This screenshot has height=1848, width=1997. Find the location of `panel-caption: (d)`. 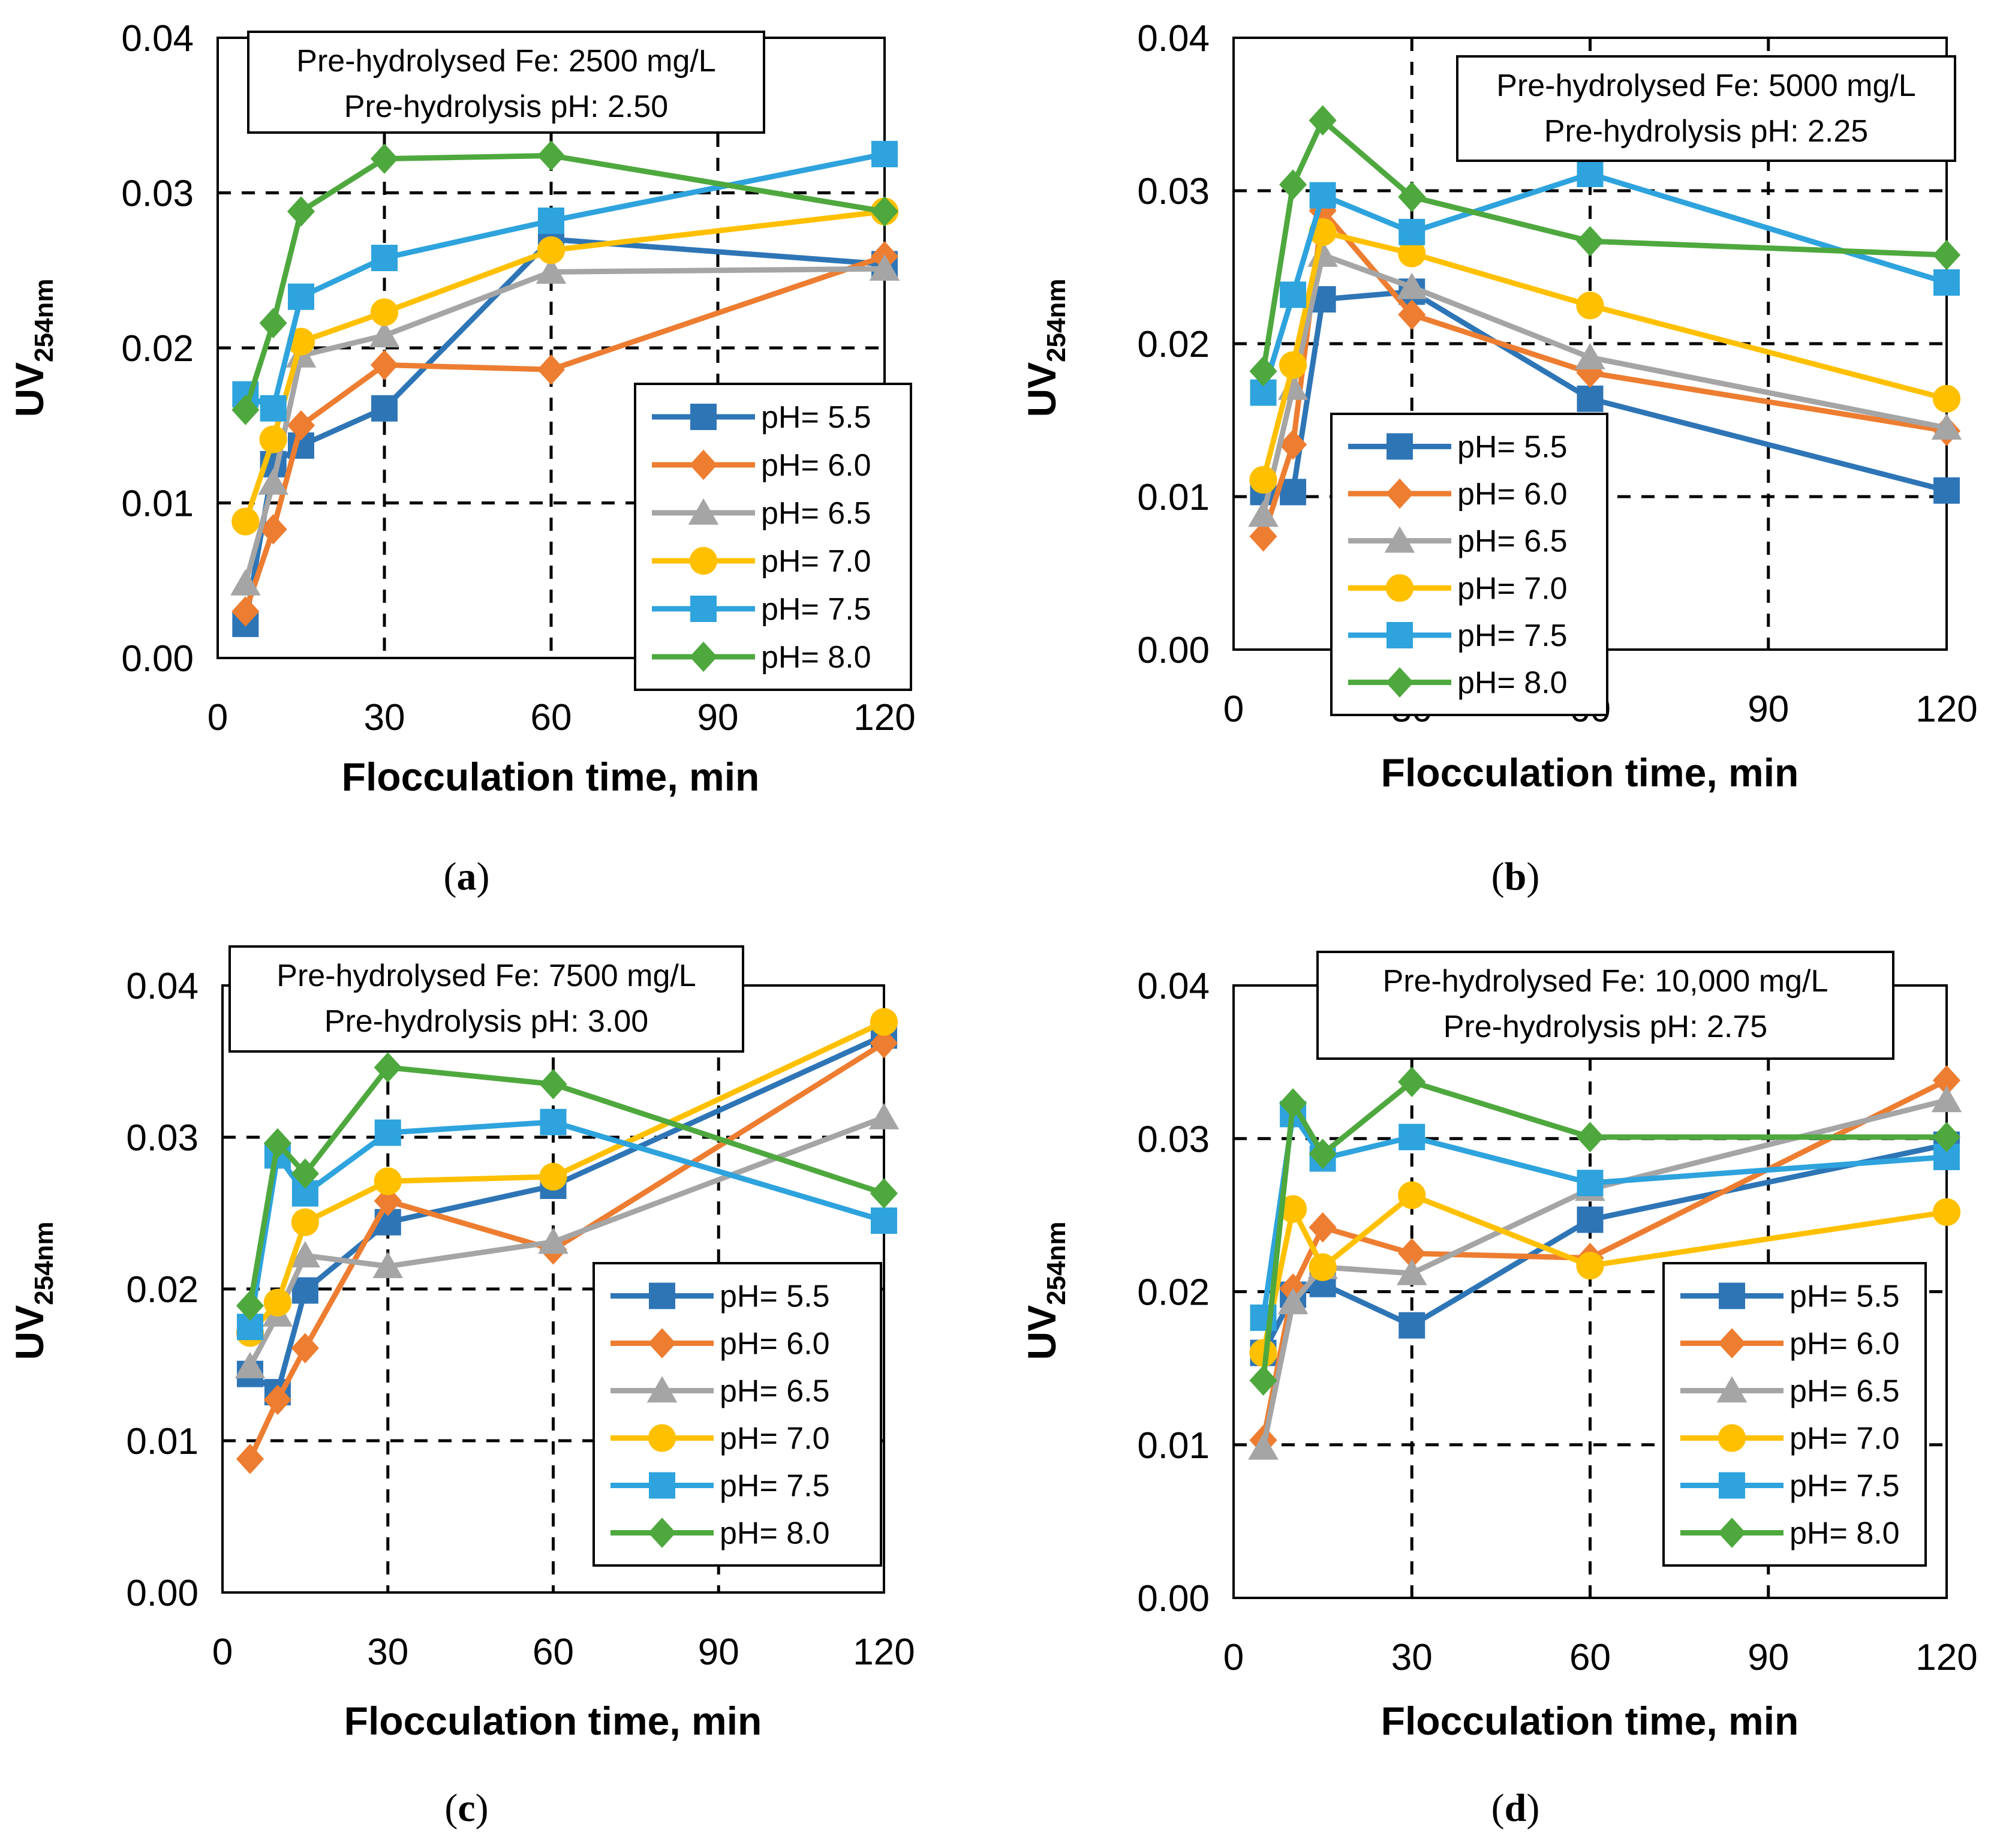

panel-caption: (d) is located at coordinates (1516, 1808).